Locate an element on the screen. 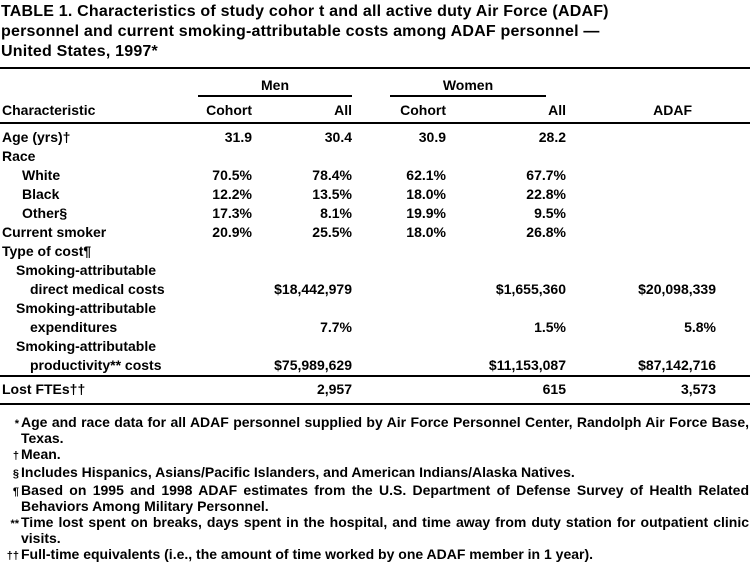  row-label: Race is located at coordinates (19, 156).